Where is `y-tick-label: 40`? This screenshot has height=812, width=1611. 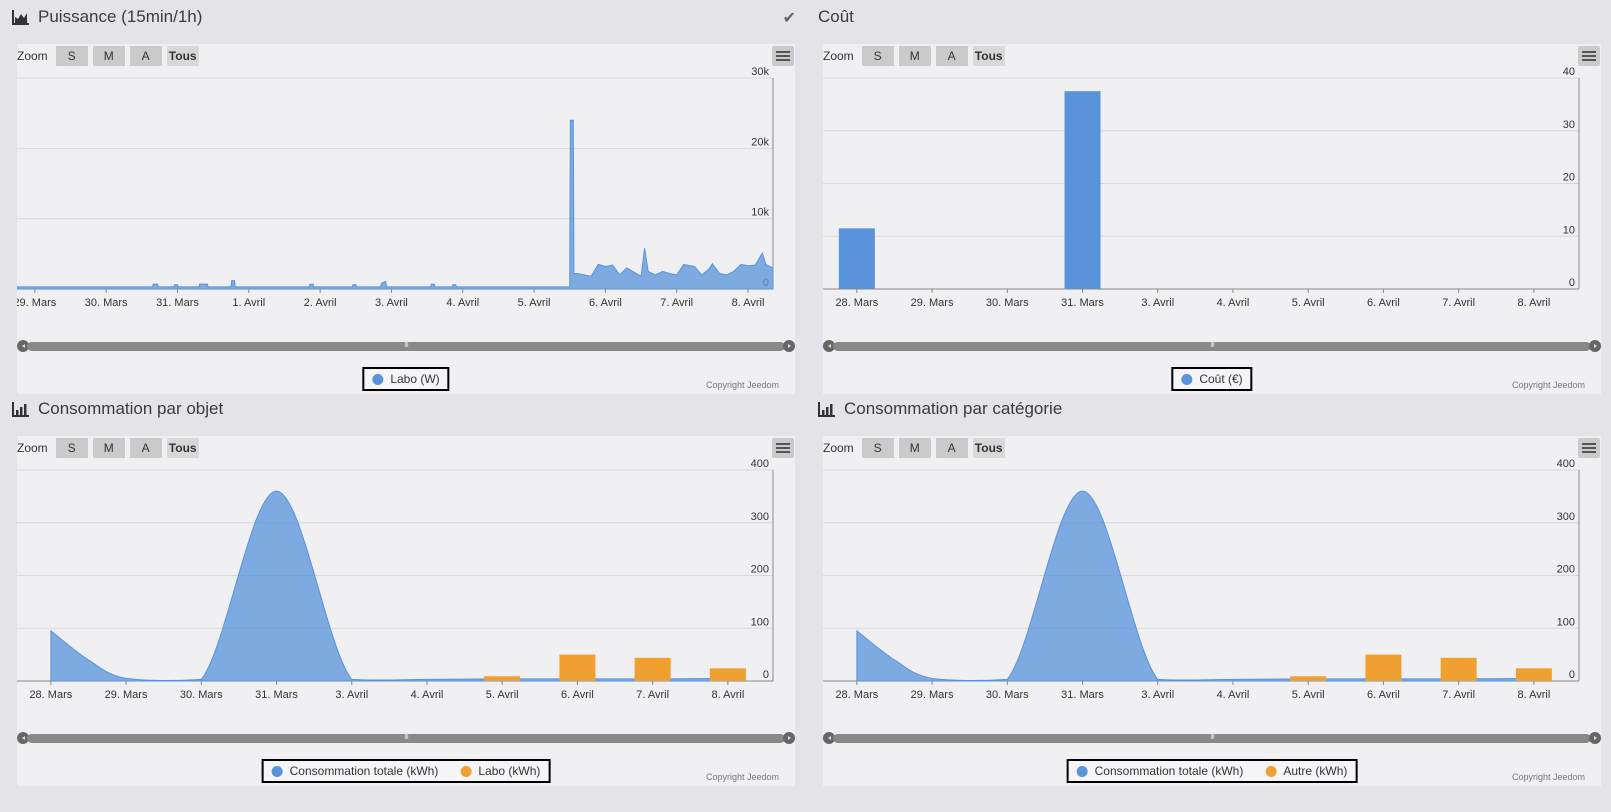 y-tick-label: 40 is located at coordinates (1569, 72).